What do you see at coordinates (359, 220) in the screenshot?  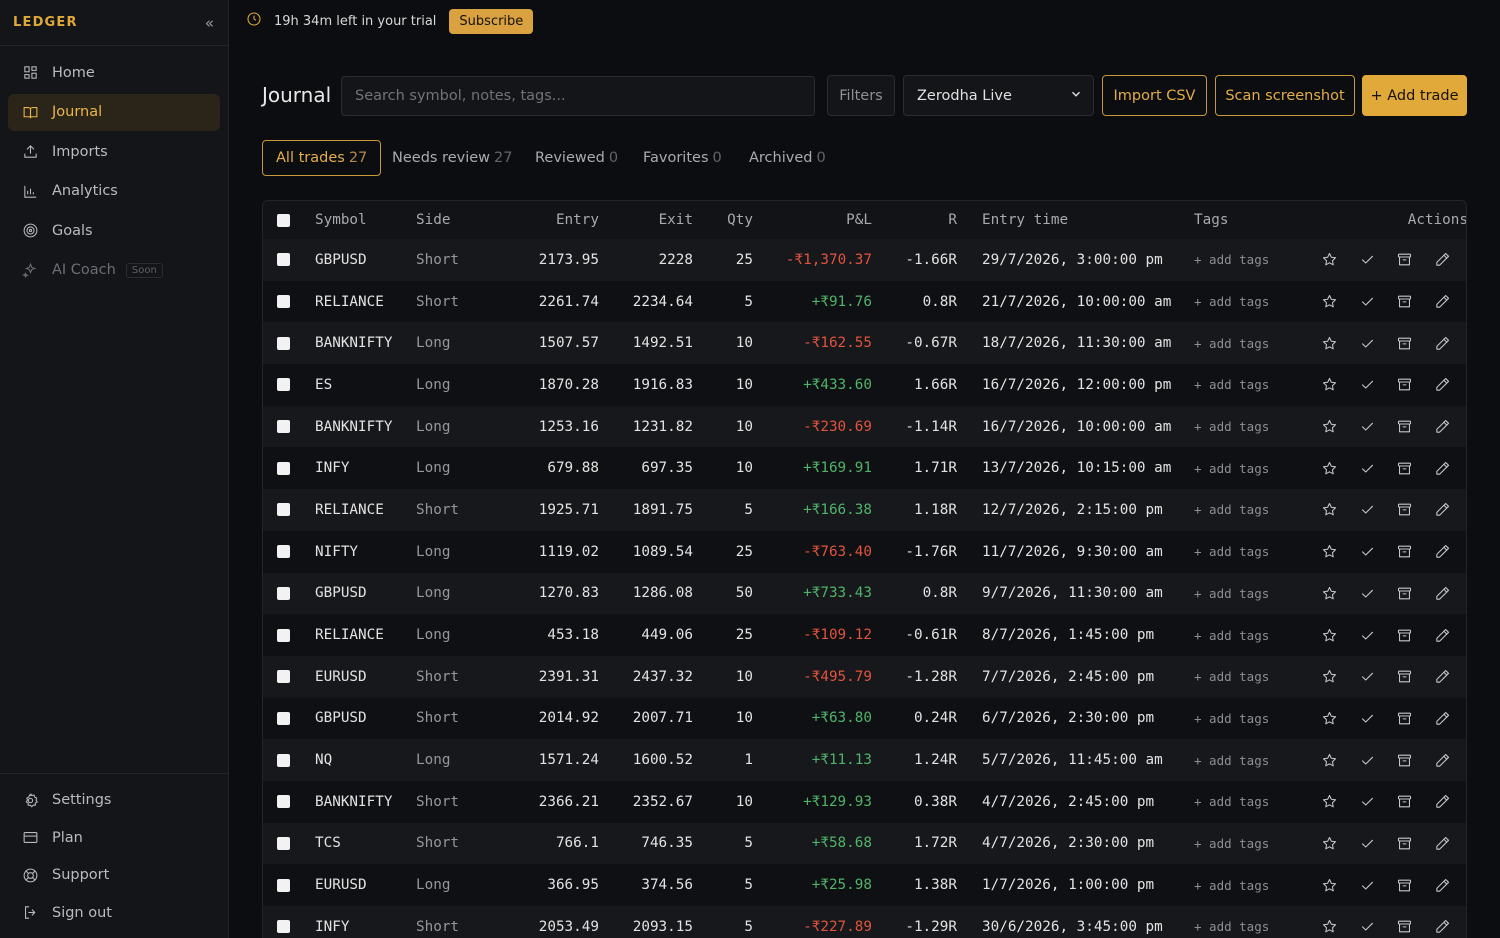 I see `col-symbol: Symbol` at bounding box center [359, 220].